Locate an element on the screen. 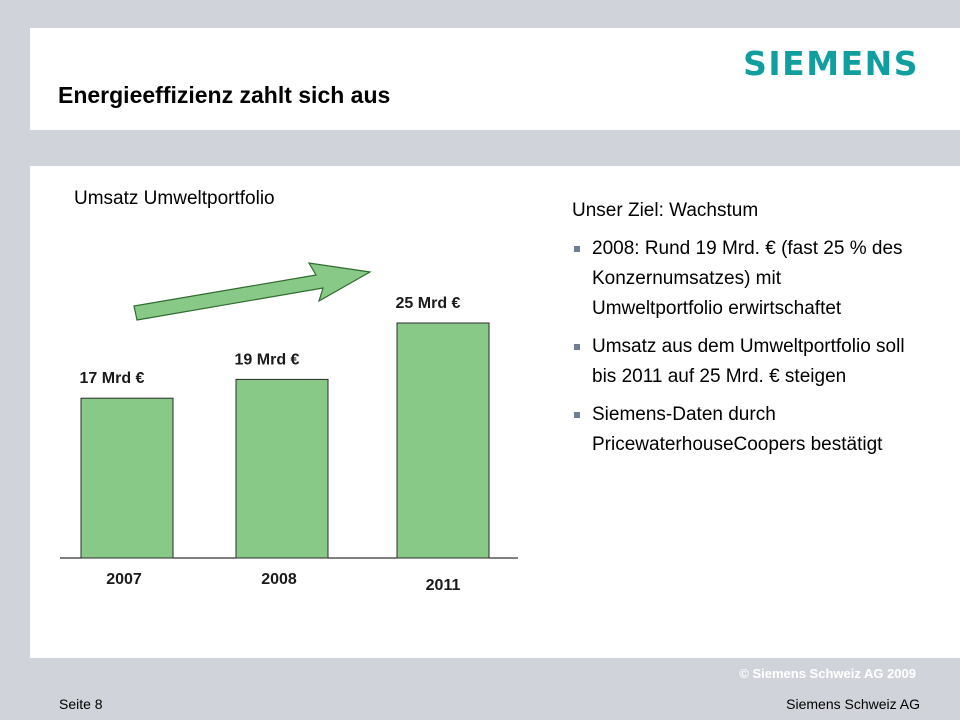 The width and height of the screenshot is (960, 720). x-tick-label: 2008 is located at coordinates (279, 579).